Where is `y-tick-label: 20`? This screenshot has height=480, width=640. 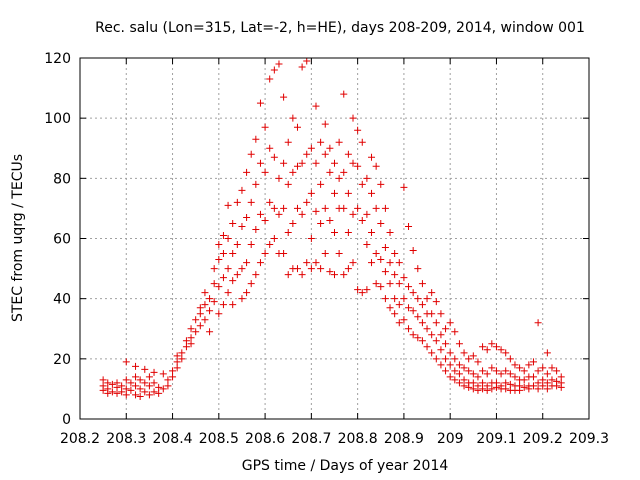 y-tick-label: 20 is located at coordinates (62, 360).